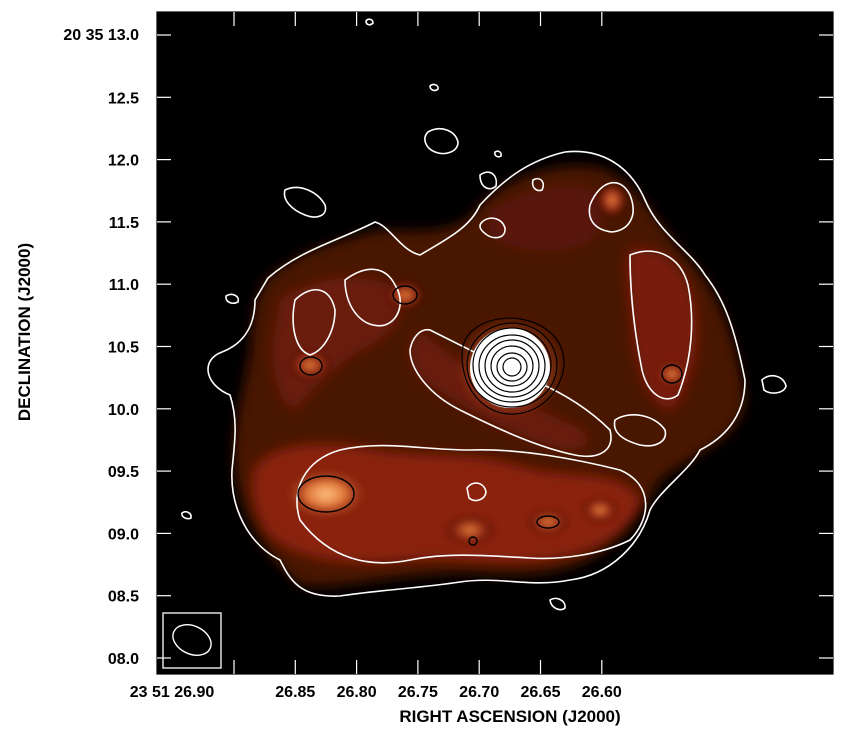  I want to click on beam-marker, so click(192, 640).